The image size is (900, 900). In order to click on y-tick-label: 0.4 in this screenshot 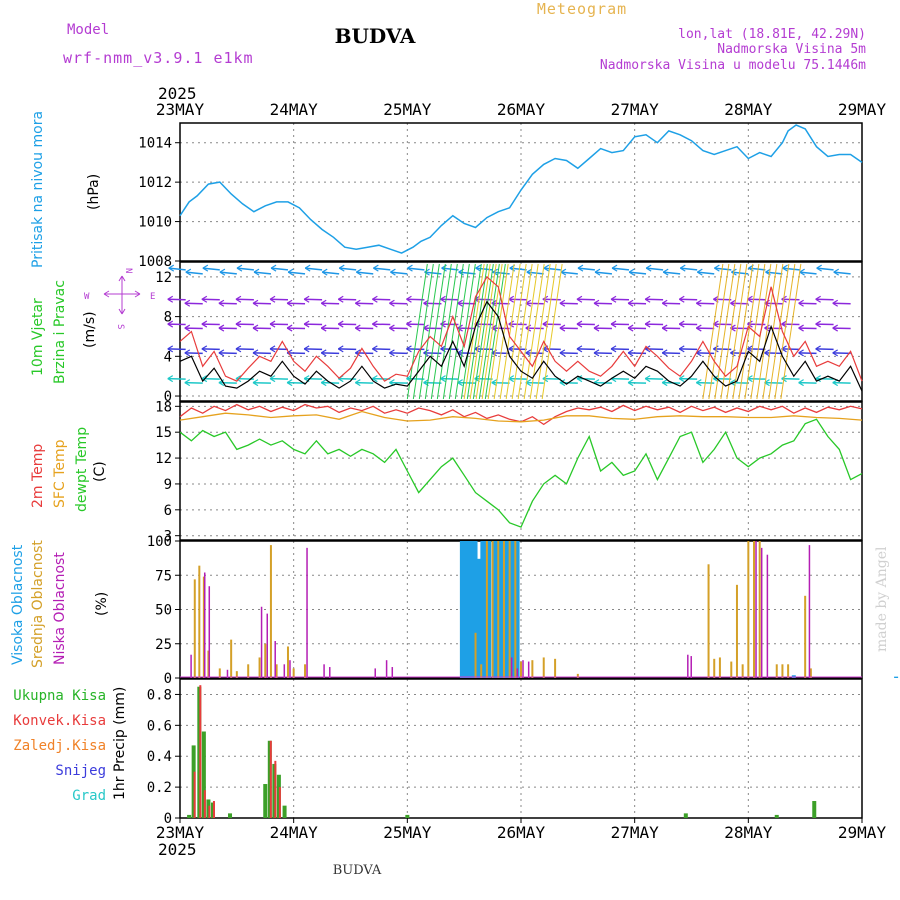, I will do `click(159, 757)`.